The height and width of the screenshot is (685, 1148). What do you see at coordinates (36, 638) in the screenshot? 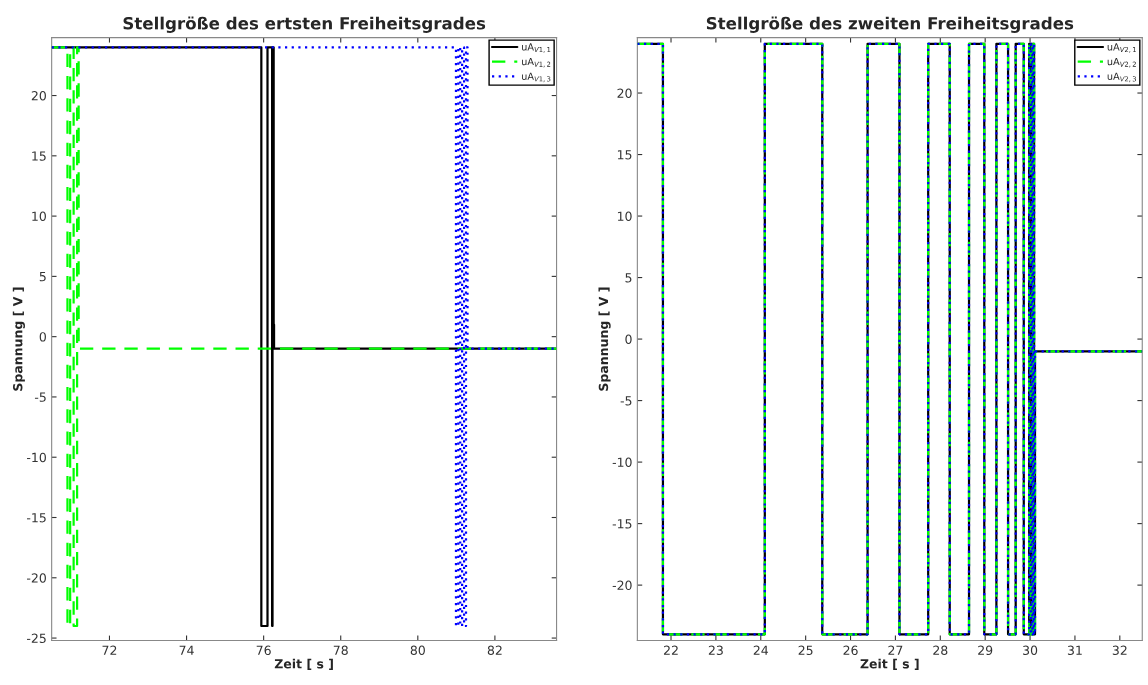
I see `y-tick-label: -25` at bounding box center [36, 638].